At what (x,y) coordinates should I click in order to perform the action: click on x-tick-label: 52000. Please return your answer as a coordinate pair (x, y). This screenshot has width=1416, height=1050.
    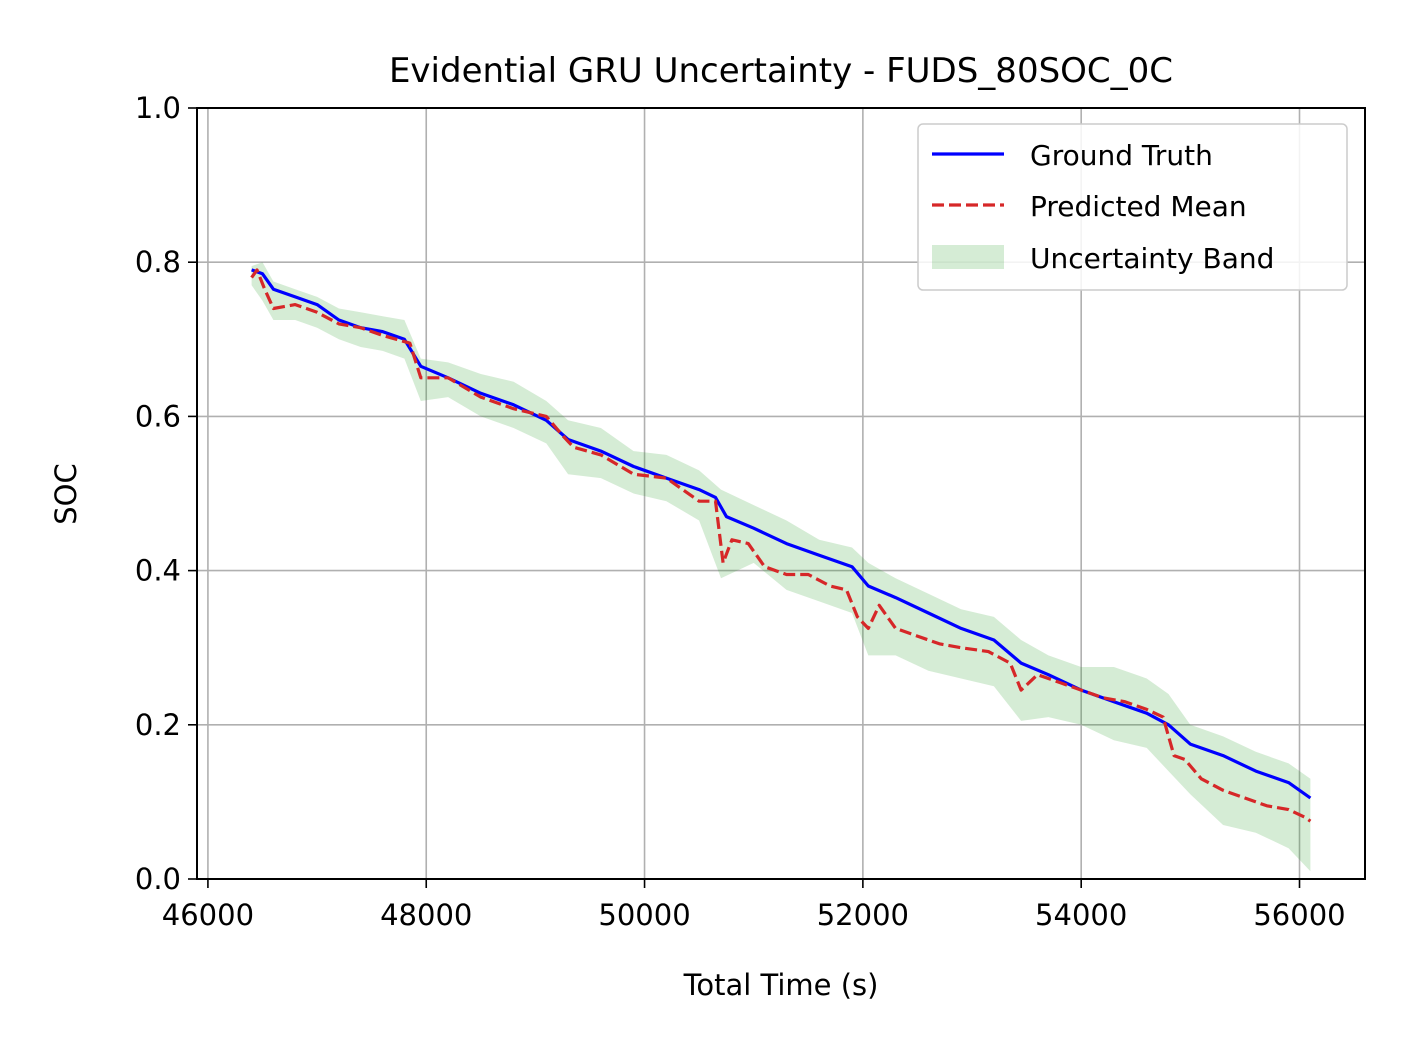
    Looking at the image, I should click on (863, 915).